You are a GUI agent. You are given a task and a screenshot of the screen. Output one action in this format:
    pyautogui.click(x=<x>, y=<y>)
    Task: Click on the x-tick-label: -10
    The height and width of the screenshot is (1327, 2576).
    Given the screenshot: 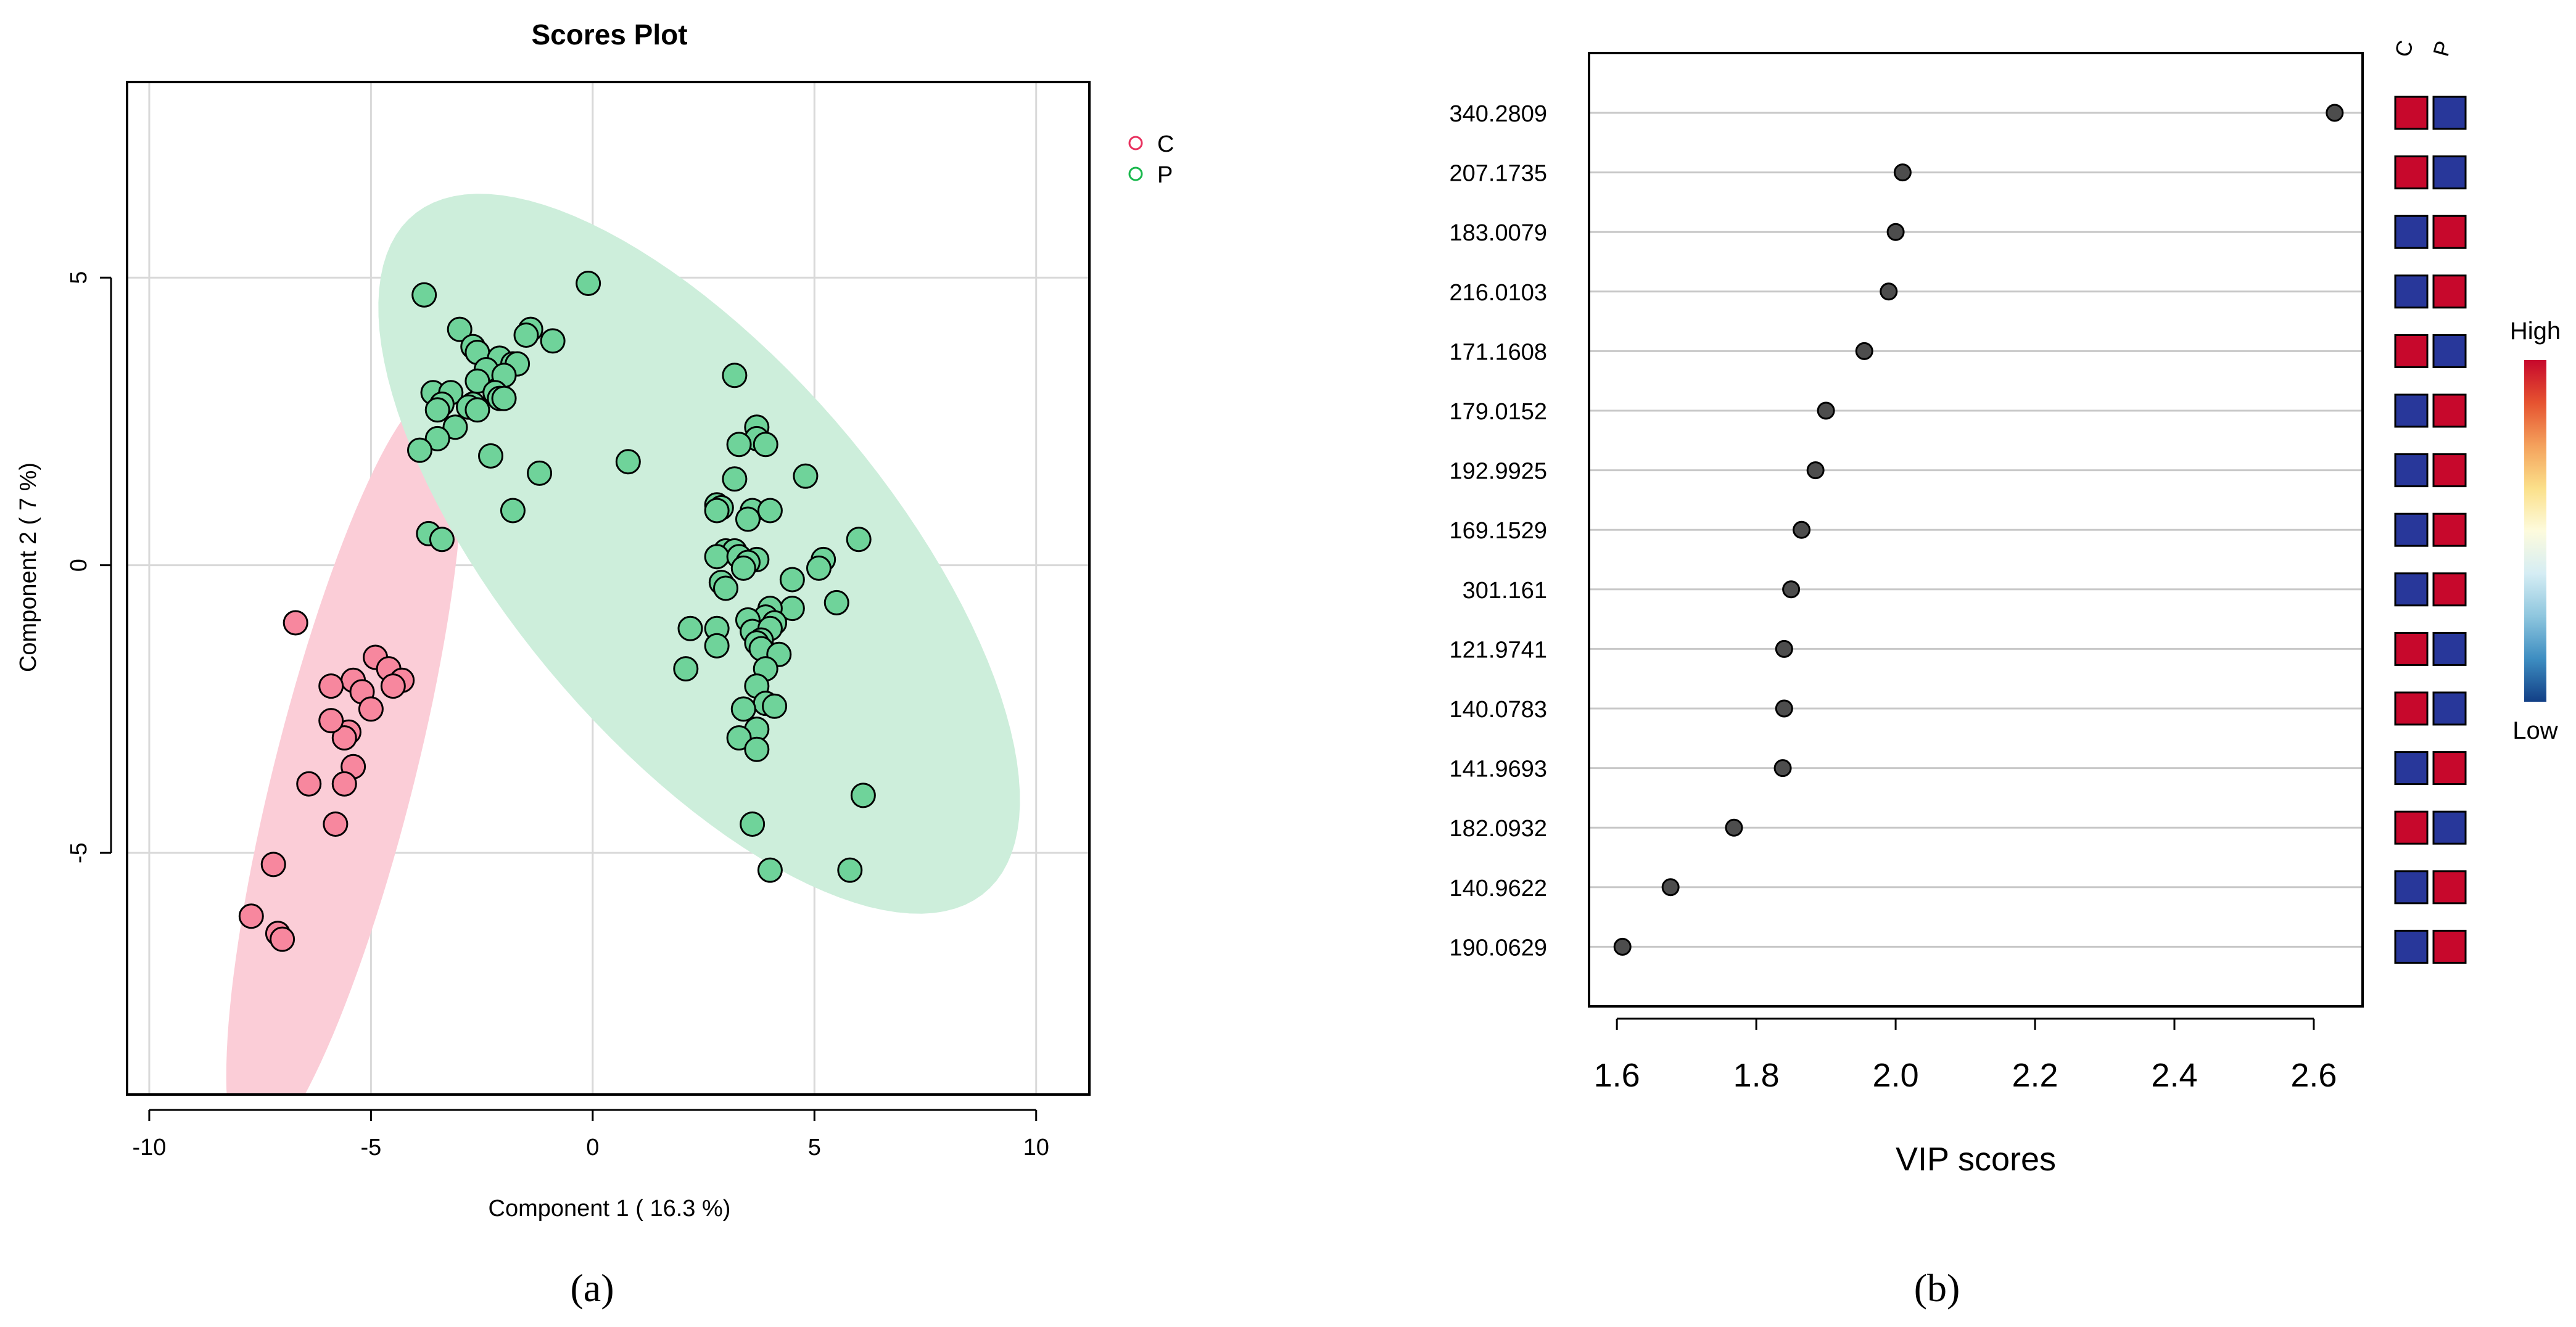 What is the action you would take?
    pyautogui.click(x=149, y=1148)
    